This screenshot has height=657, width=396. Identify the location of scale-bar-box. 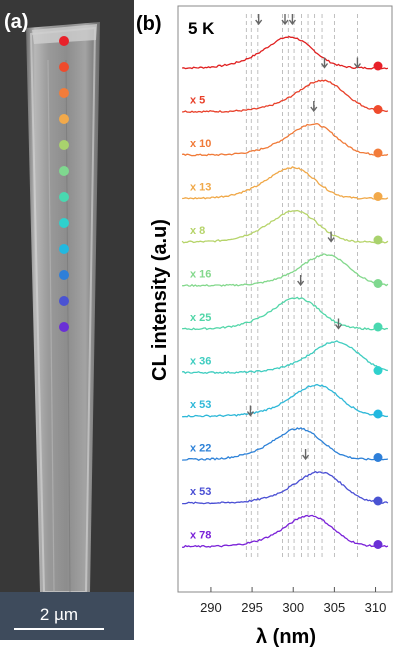
(67, 616).